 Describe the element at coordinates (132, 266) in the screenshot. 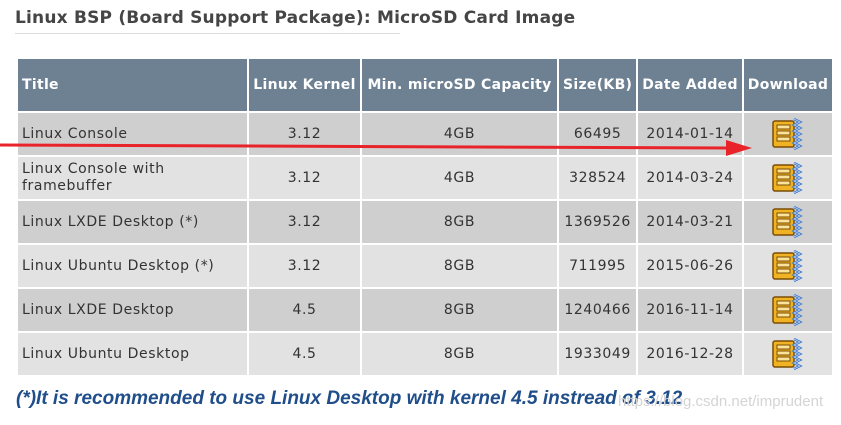

I see `row-title: Linux Ubuntu Desktop (*)` at that location.